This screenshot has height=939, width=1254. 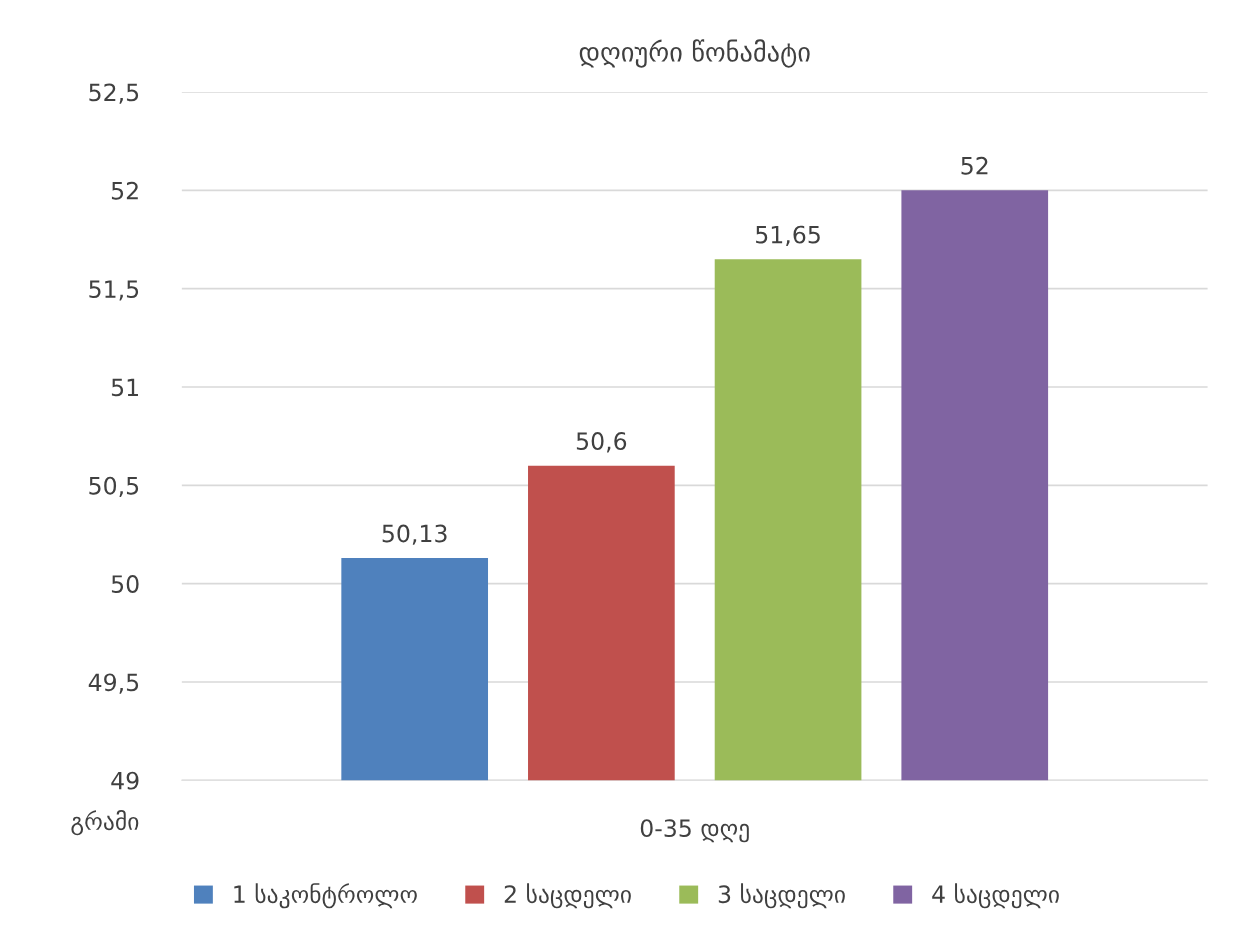 What do you see at coordinates (788, 235) in the screenshot?
I see `data-label: 51,65` at bounding box center [788, 235].